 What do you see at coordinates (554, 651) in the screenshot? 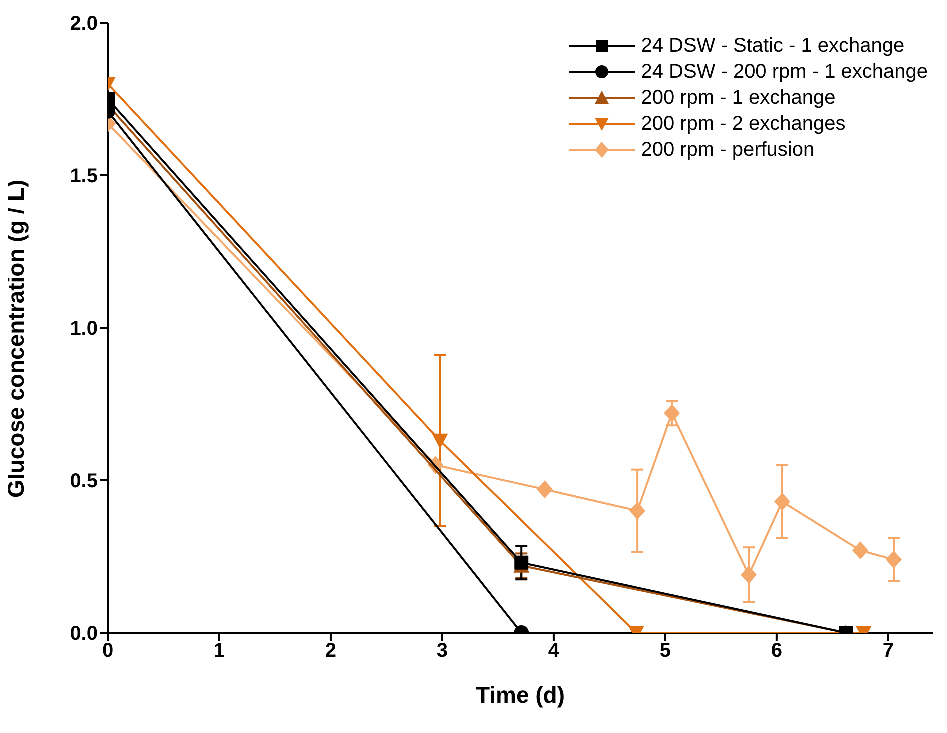
I see `x-tick-label: 4` at bounding box center [554, 651].